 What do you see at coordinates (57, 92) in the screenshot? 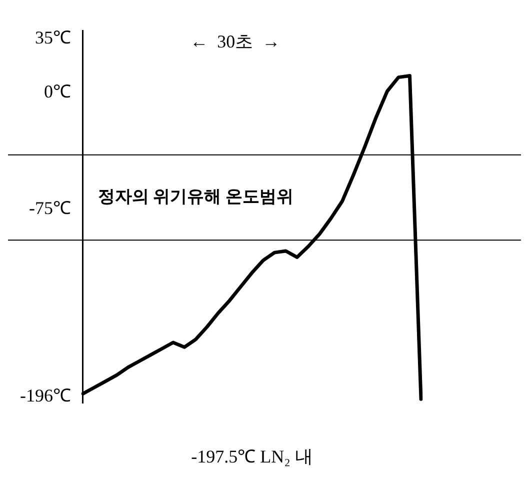
I see `y-tick-label: 0℃` at bounding box center [57, 92].